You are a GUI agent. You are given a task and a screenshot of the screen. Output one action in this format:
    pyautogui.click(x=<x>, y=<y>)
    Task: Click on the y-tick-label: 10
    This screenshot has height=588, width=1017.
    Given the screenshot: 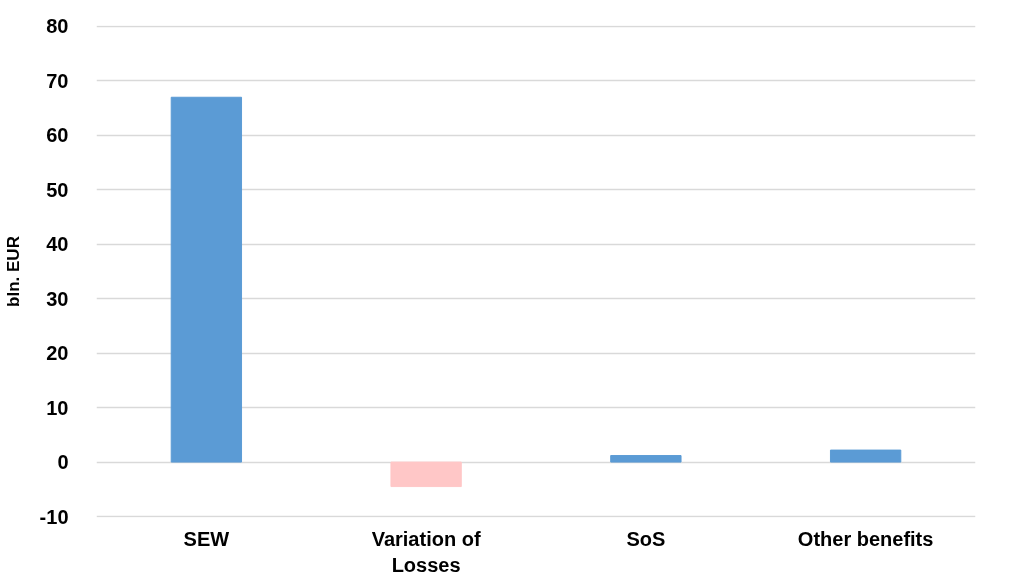 What is the action you would take?
    pyautogui.click(x=57, y=407)
    